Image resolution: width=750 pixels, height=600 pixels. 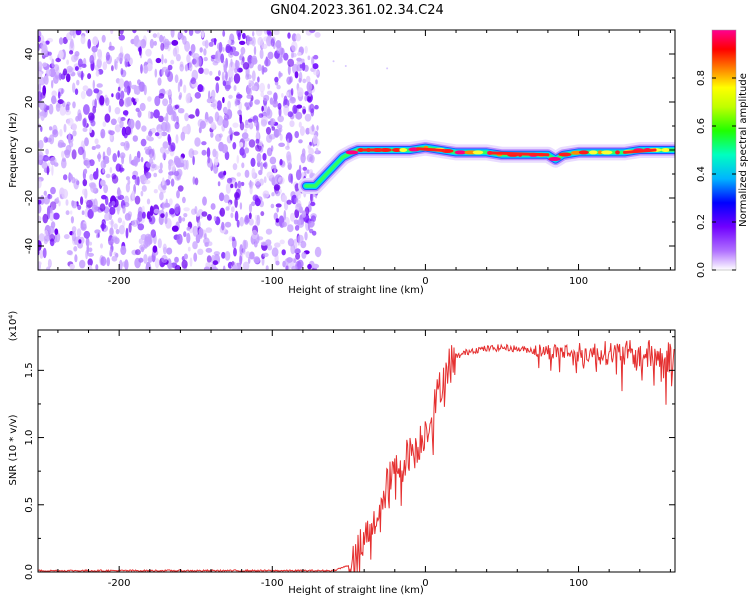 What do you see at coordinates (578, 281) in the screenshot?
I see `x-tick-label: 100` at bounding box center [578, 281].